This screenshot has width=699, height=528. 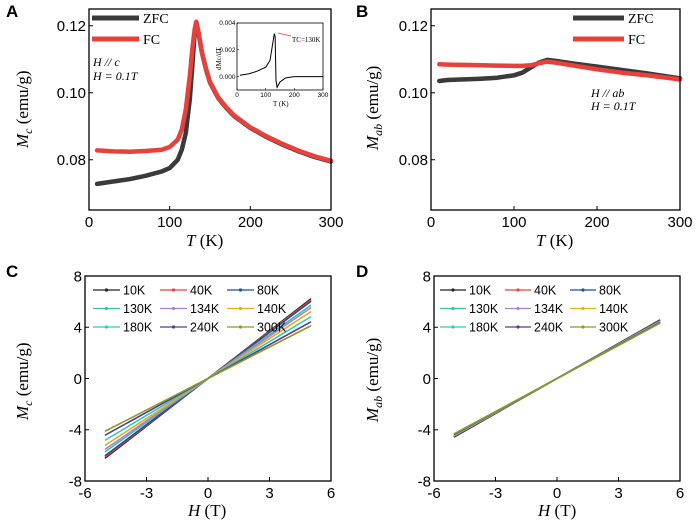 What do you see at coordinates (607, 93) in the screenshot?
I see `annotation-b-direction: H // ab` at bounding box center [607, 93].